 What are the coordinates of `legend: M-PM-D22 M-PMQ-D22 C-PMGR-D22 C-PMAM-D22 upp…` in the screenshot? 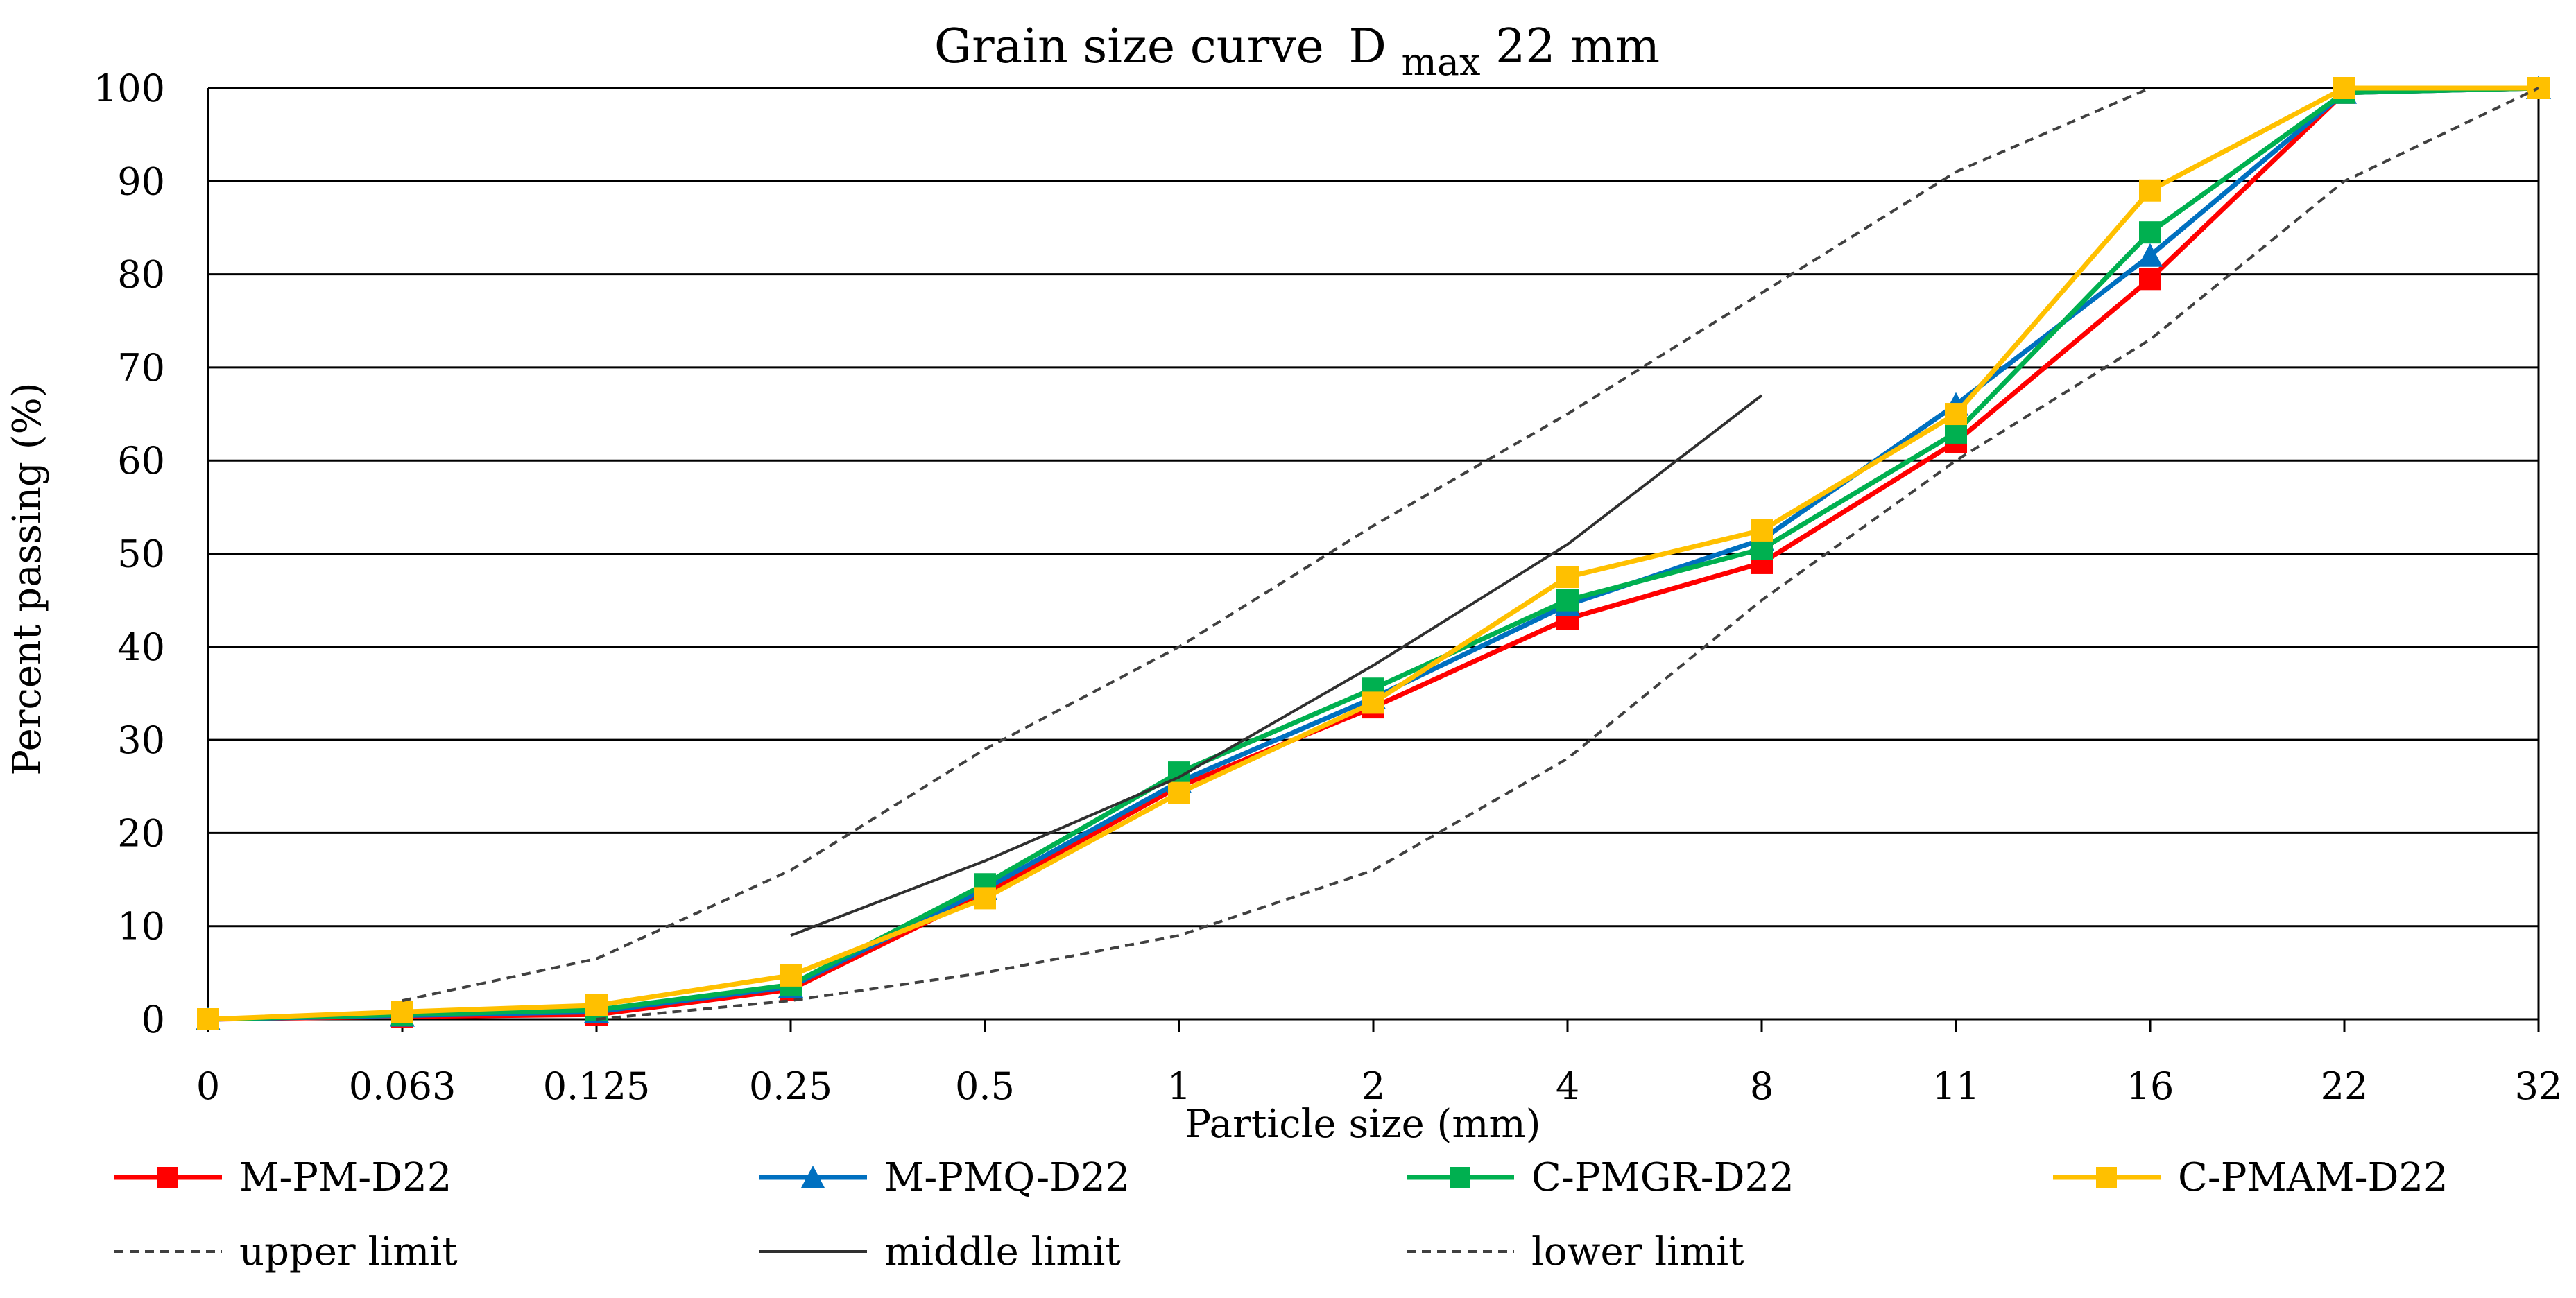 It's located at (1281, 1214).